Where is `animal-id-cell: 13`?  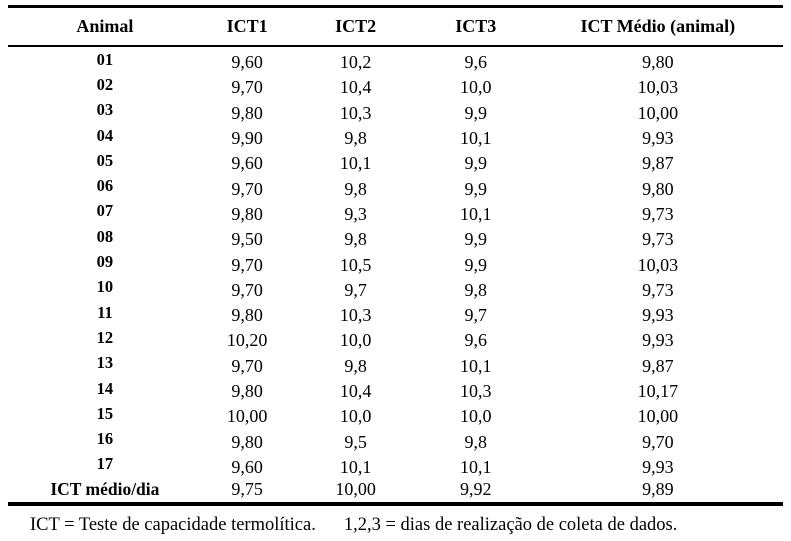 animal-id-cell: 13 is located at coordinates (105, 363).